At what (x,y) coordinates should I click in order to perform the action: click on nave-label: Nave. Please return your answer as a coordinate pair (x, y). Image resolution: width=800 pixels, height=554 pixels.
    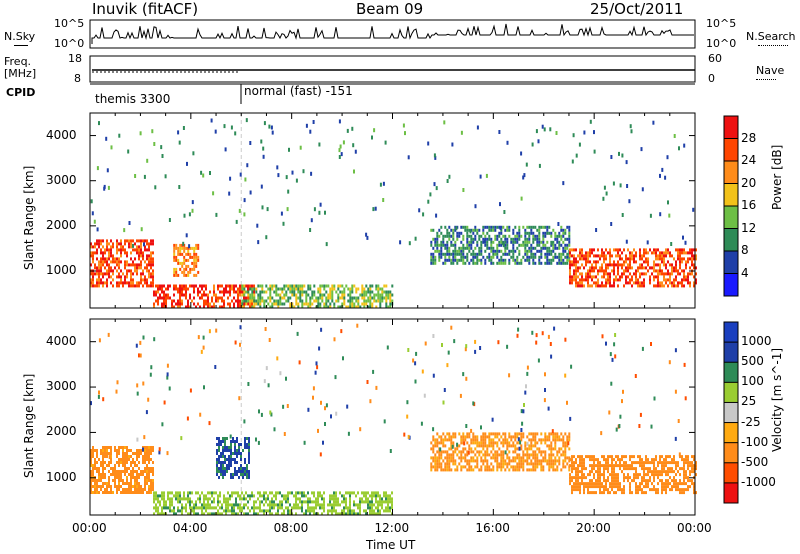
    Looking at the image, I should click on (770, 70).